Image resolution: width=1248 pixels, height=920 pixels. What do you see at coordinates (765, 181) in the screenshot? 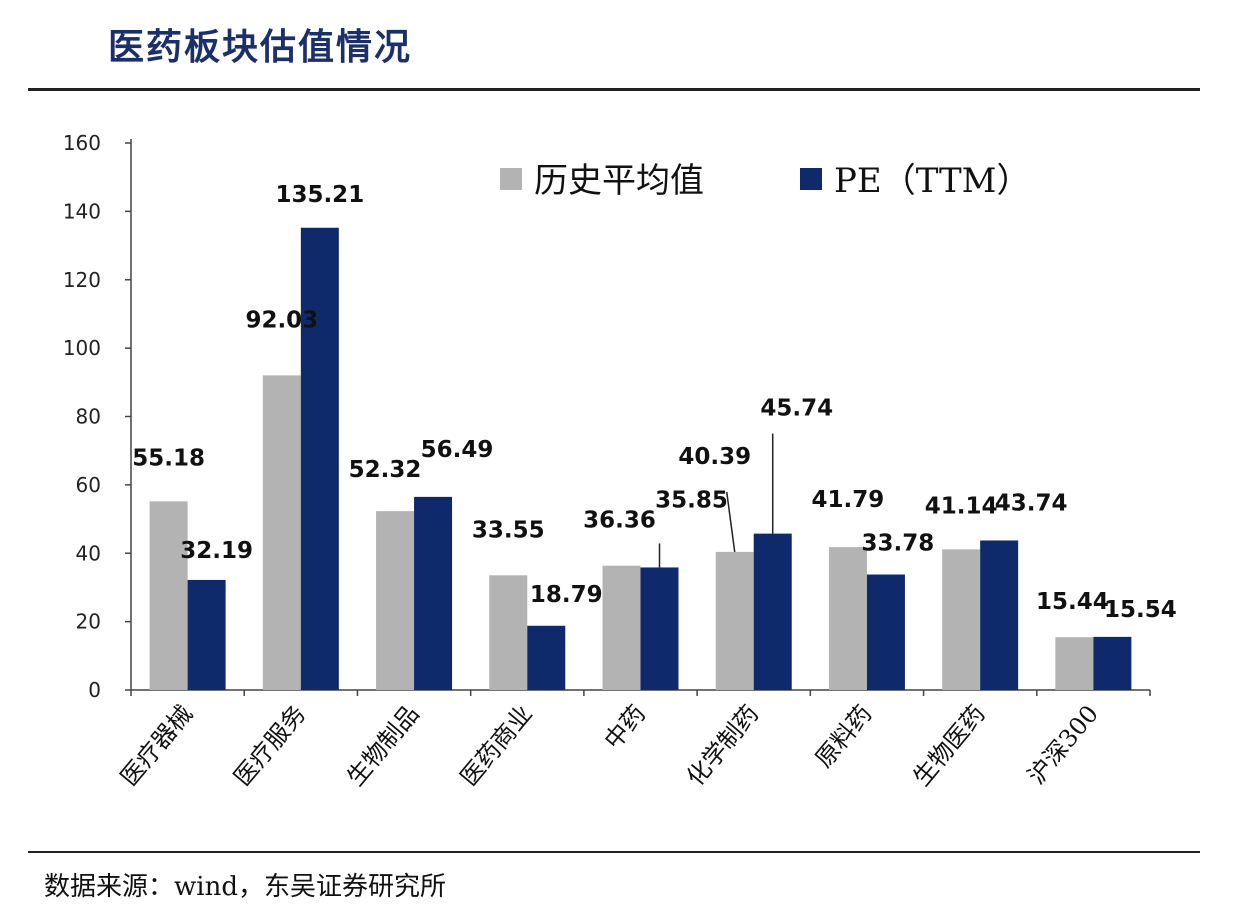
I see `chart-legend: 历史平均值 PE（TTM）` at bounding box center [765, 181].